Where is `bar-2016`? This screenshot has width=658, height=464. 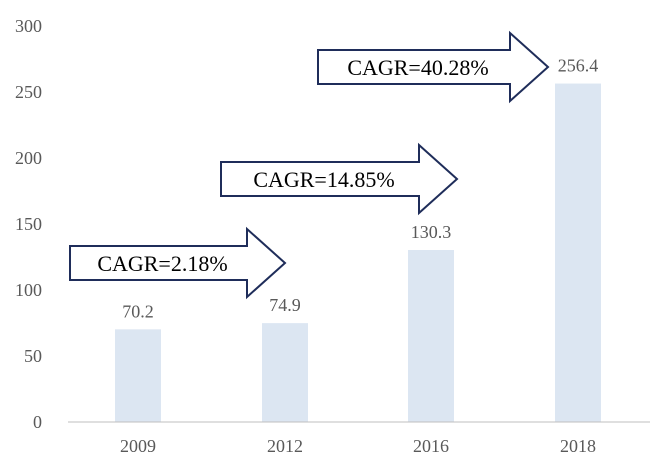
bar-2016 is located at coordinates (431, 336).